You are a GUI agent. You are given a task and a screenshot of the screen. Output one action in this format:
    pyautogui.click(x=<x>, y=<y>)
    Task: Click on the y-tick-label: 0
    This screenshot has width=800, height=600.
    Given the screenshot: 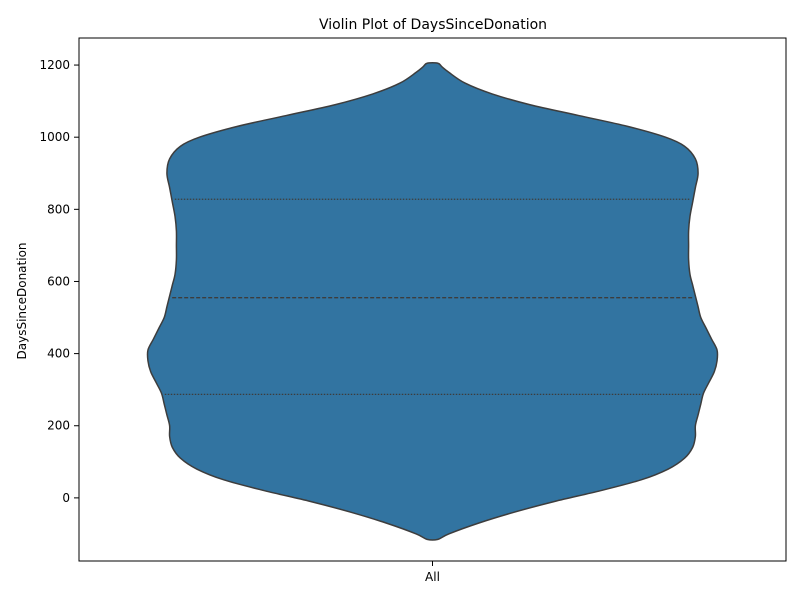 What is the action you would take?
    pyautogui.click(x=66, y=498)
    